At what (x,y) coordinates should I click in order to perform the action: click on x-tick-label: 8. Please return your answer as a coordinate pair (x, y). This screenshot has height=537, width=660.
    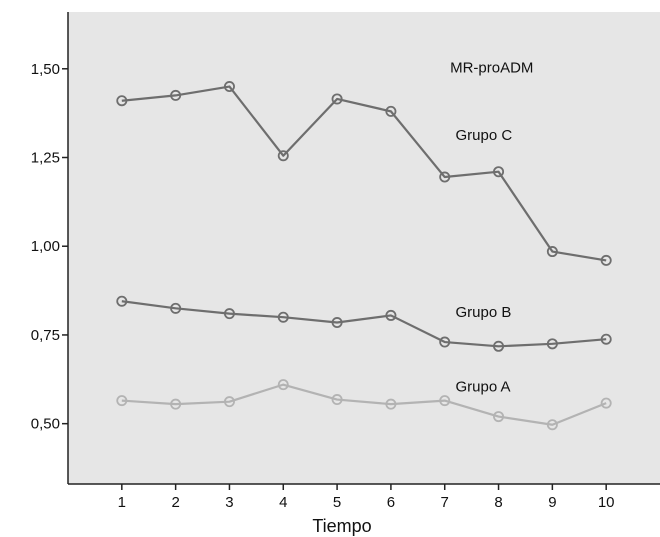
    Looking at the image, I should click on (498, 502).